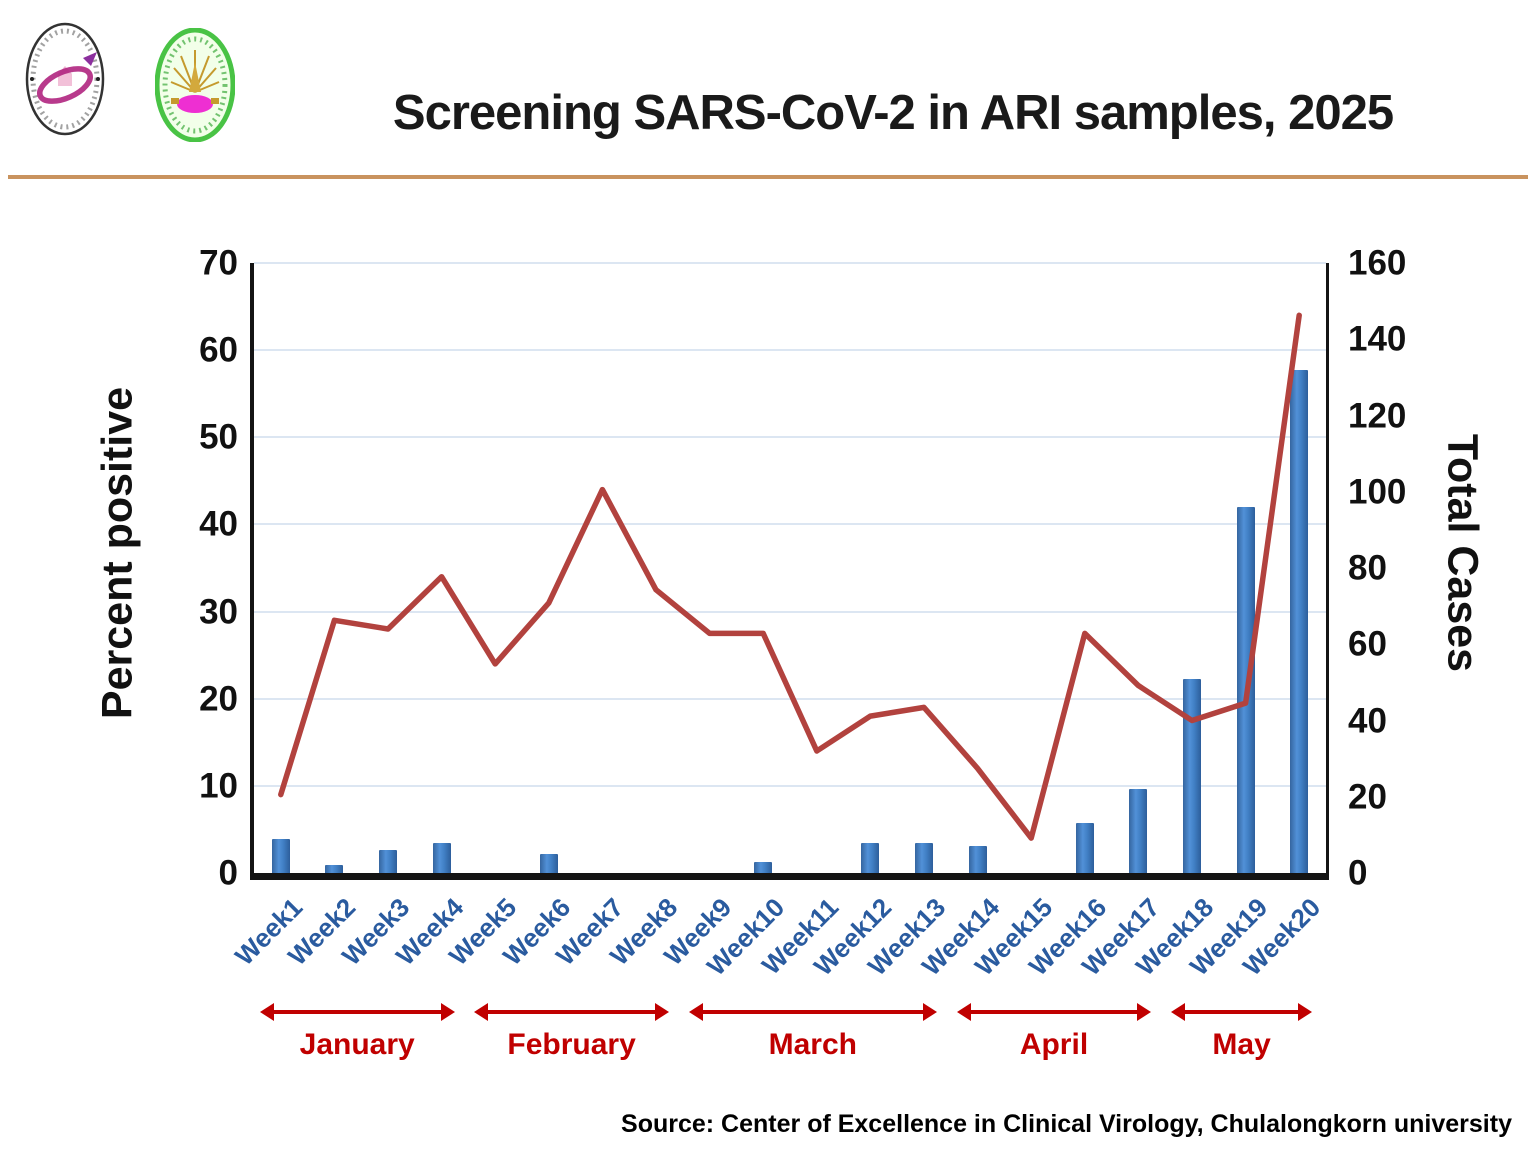 The height and width of the screenshot is (1152, 1536). I want to click on right-tick-100: 100, so click(1377, 492).